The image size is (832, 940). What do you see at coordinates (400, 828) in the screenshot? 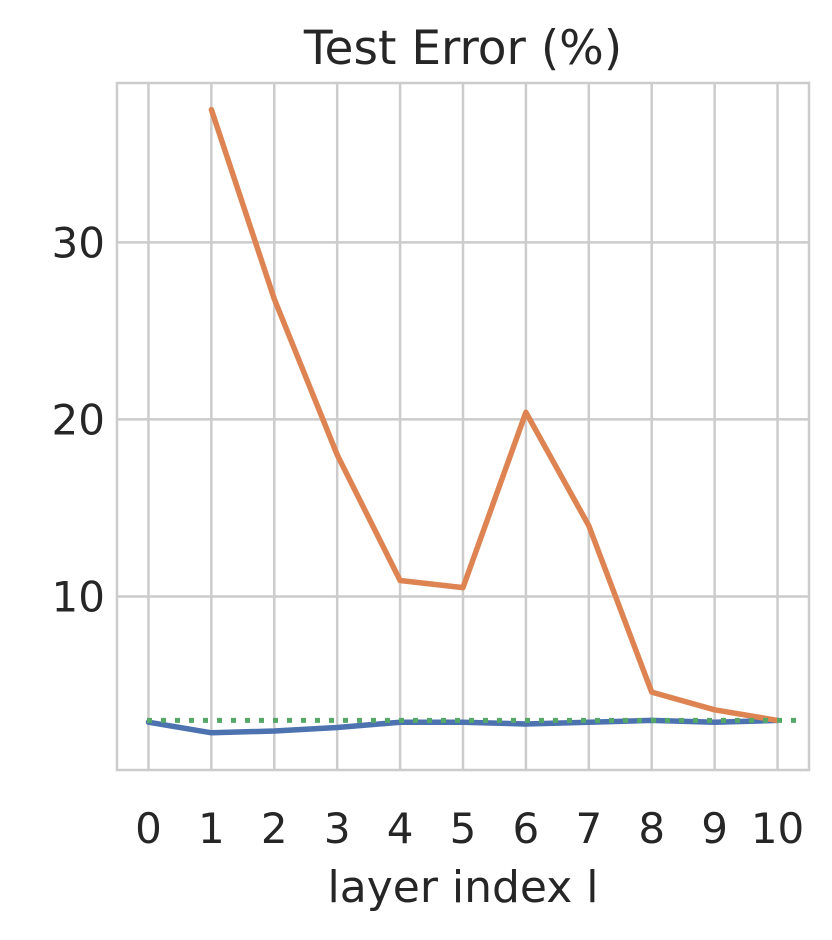
I see `x-tick-label: 4` at bounding box center [400, 828].